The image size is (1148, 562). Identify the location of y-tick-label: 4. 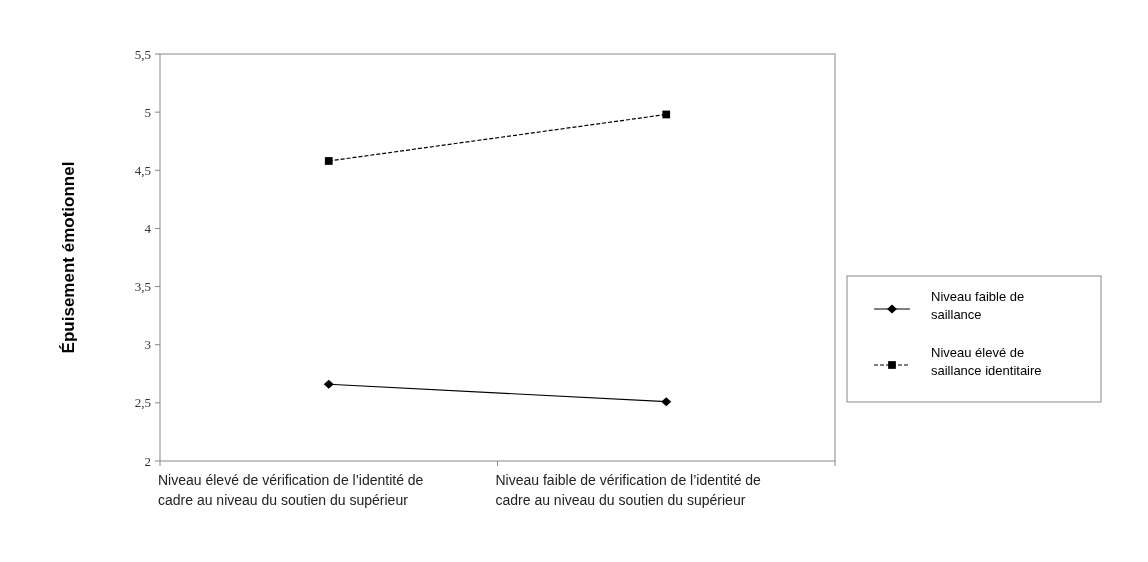
(148, 228).